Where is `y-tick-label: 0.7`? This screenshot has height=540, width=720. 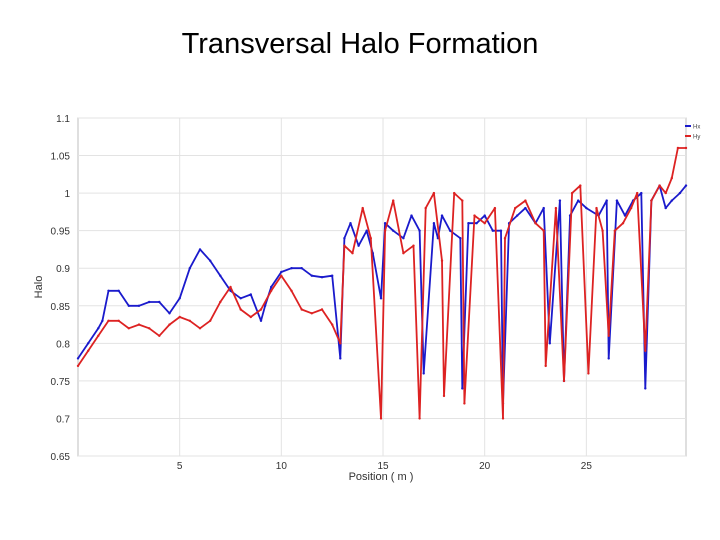 y-tick-label: 0.7 is located at coordinates (63, 419).